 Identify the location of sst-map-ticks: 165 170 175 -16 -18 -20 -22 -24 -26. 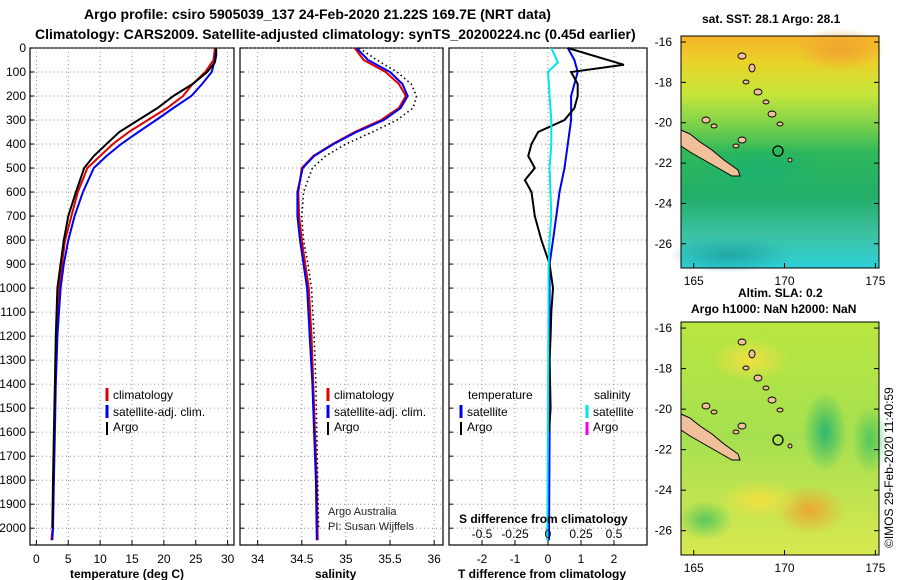
(770, 161).